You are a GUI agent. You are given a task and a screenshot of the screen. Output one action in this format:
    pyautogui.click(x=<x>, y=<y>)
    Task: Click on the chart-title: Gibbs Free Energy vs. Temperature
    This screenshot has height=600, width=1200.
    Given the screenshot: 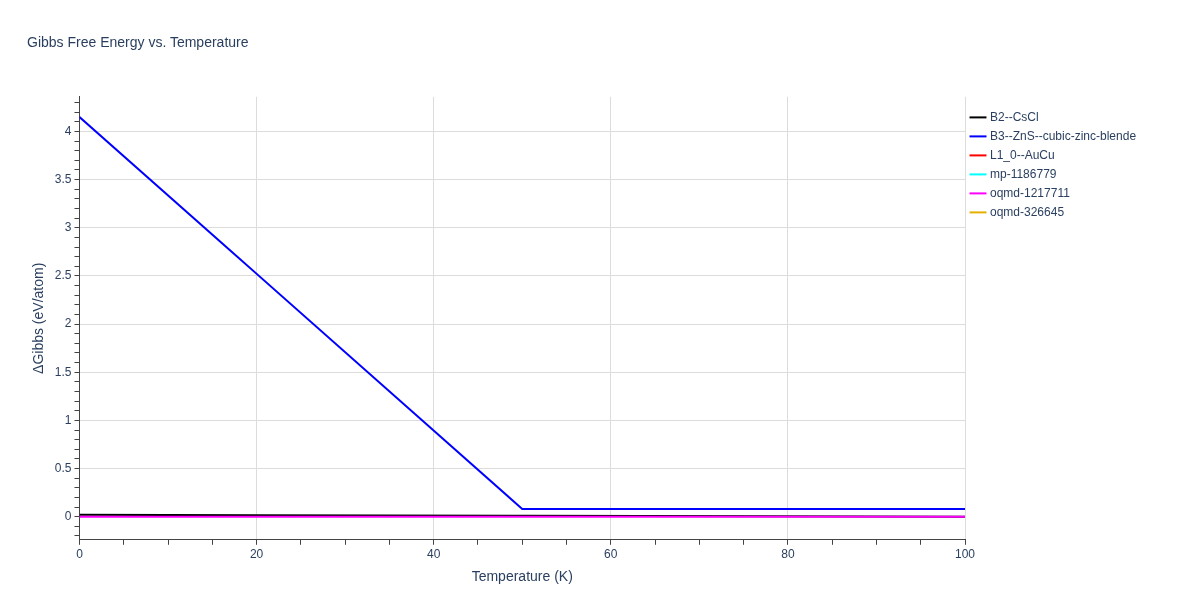 What is the action you would take?
    pyautogui.click(x=138, y=42)
    